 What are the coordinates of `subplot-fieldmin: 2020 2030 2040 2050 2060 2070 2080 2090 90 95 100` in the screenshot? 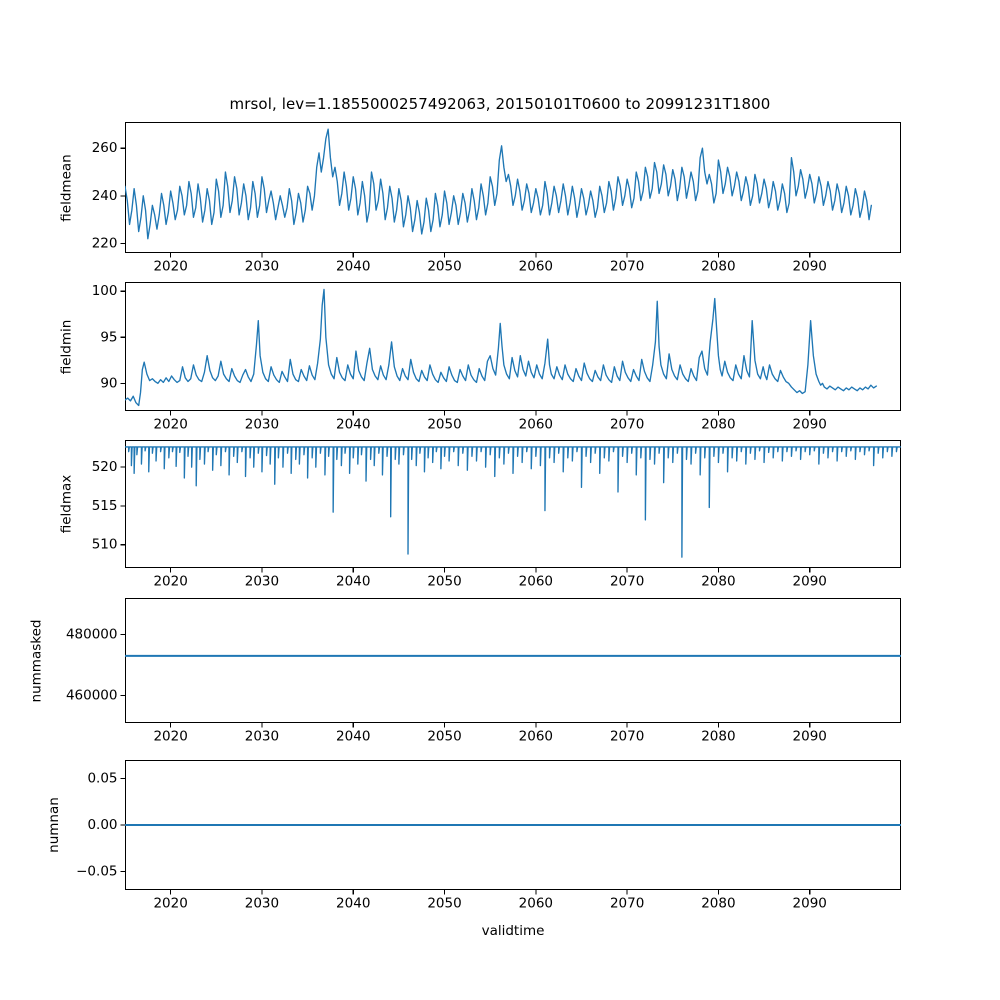 It's located at (497, 357).